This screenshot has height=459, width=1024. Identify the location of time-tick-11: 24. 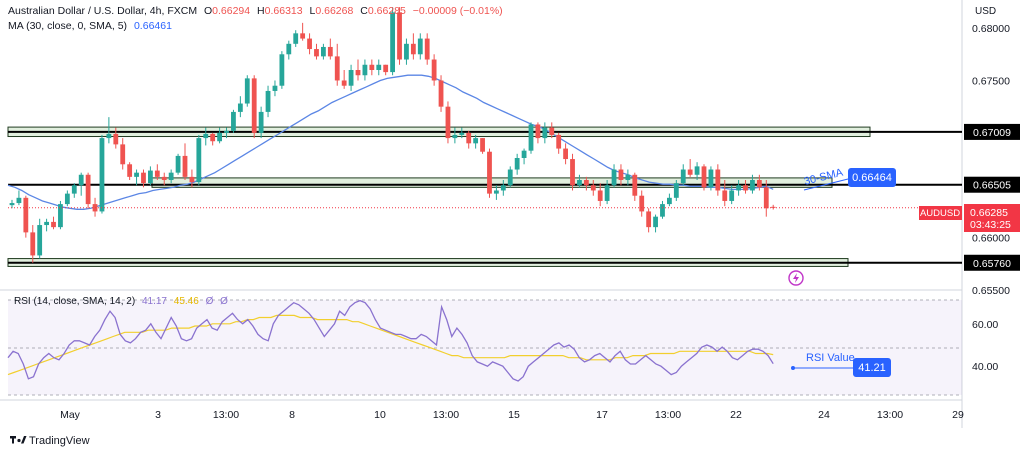
(824, 415).